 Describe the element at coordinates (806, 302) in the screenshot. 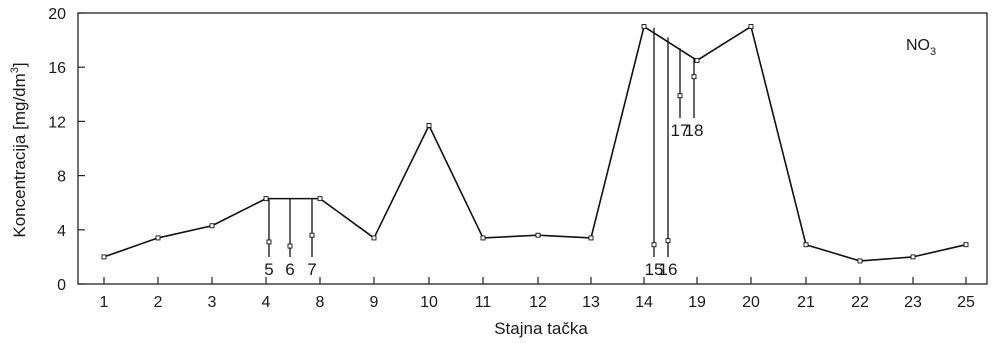

I see `x-tick-label: 21` at that location.